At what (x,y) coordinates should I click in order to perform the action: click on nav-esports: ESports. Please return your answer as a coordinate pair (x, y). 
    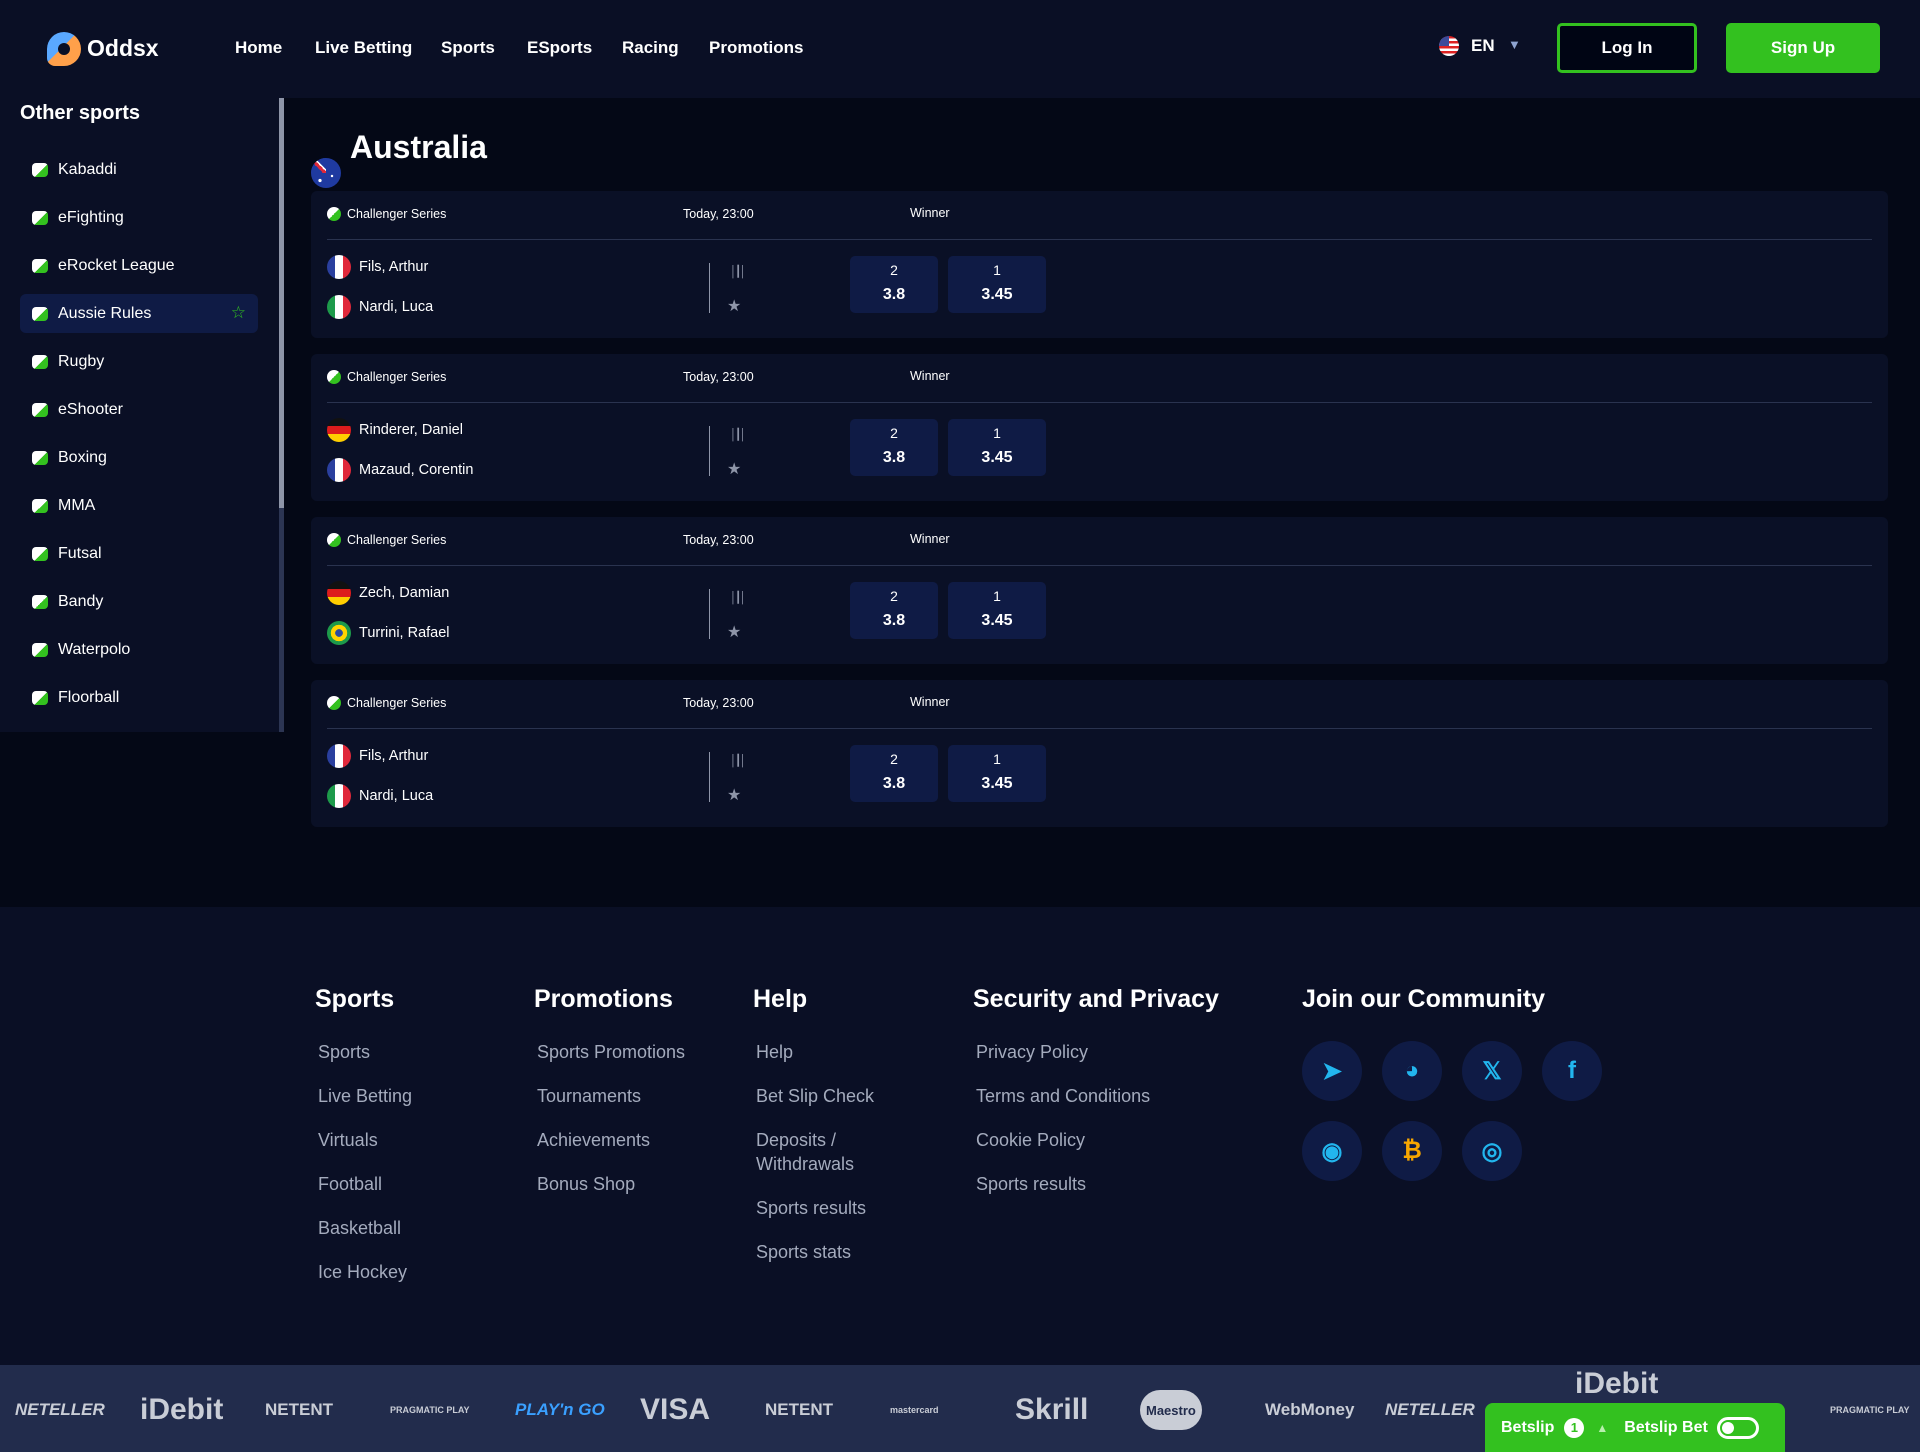
    Looking at the image, I should click on (560, 47).